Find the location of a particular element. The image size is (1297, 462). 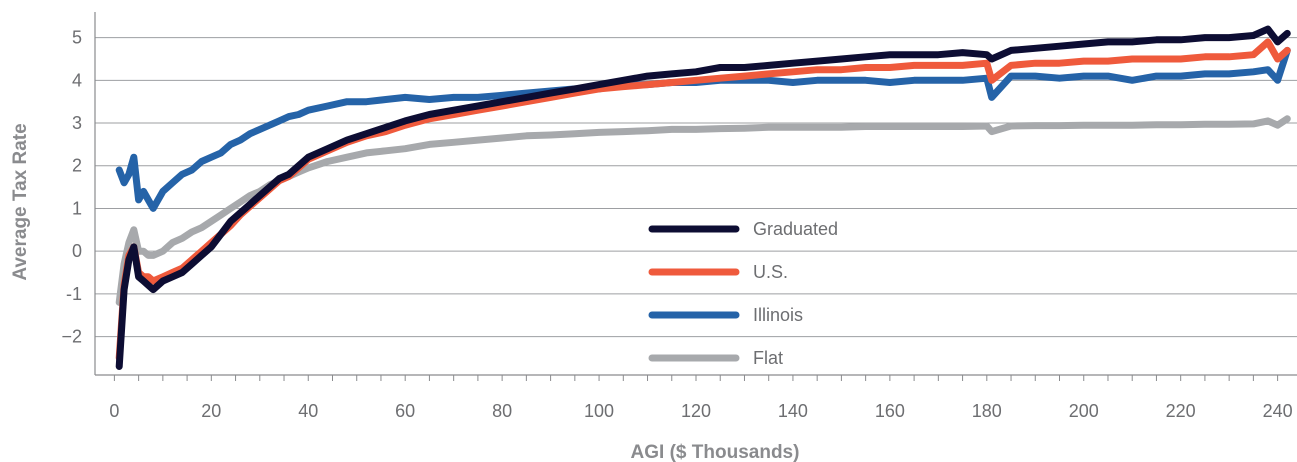

legend: Graduated U.S. Illinois Flat is located at coordinates (743, 293).